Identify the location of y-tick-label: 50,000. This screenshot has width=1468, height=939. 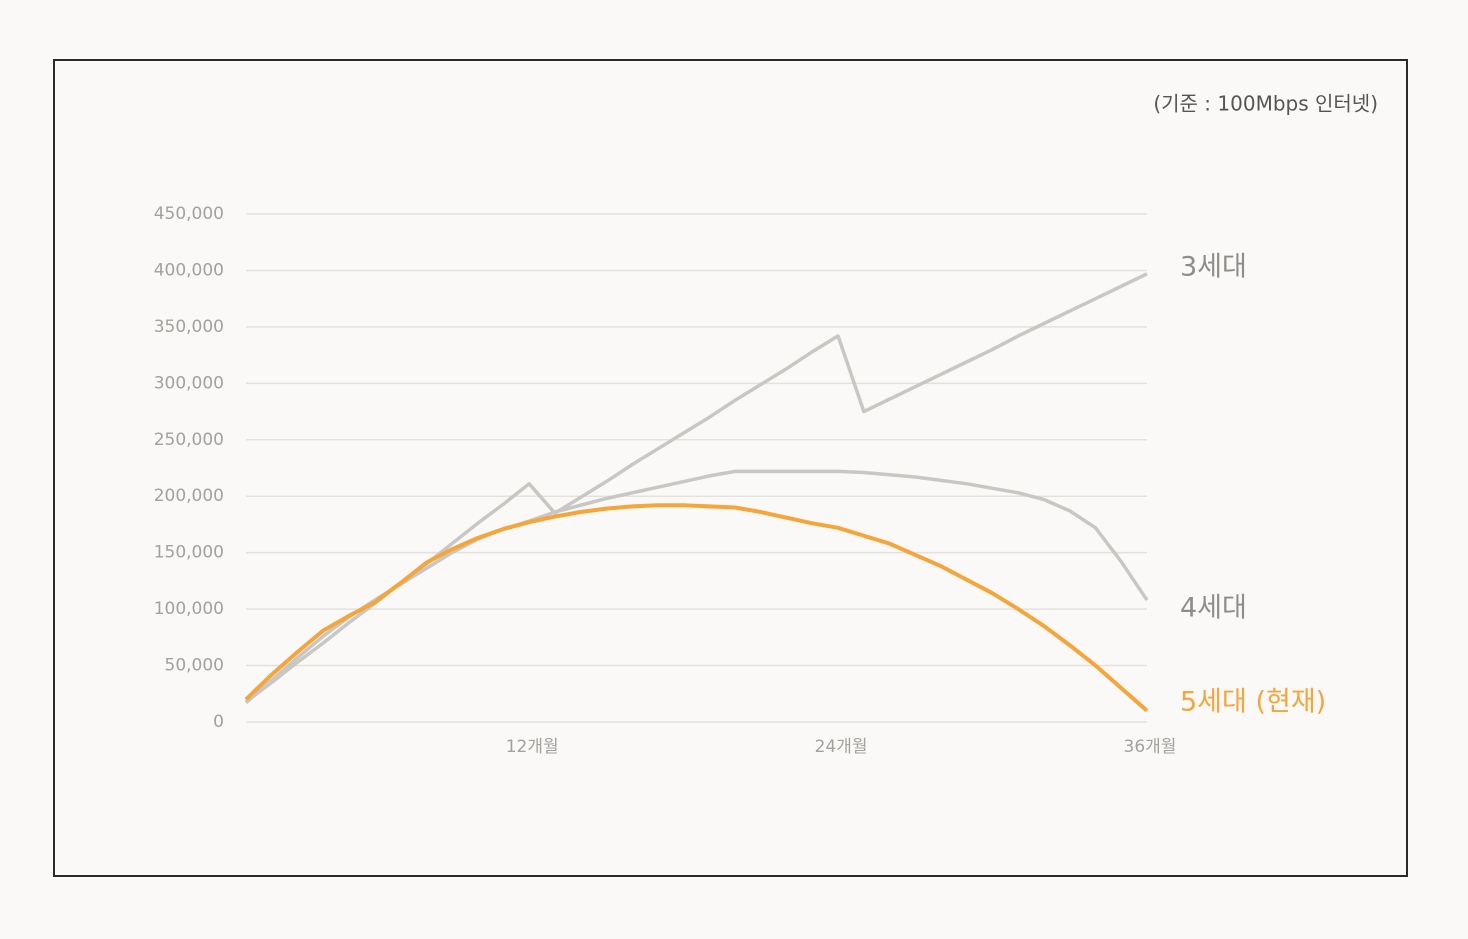
(194, 666).